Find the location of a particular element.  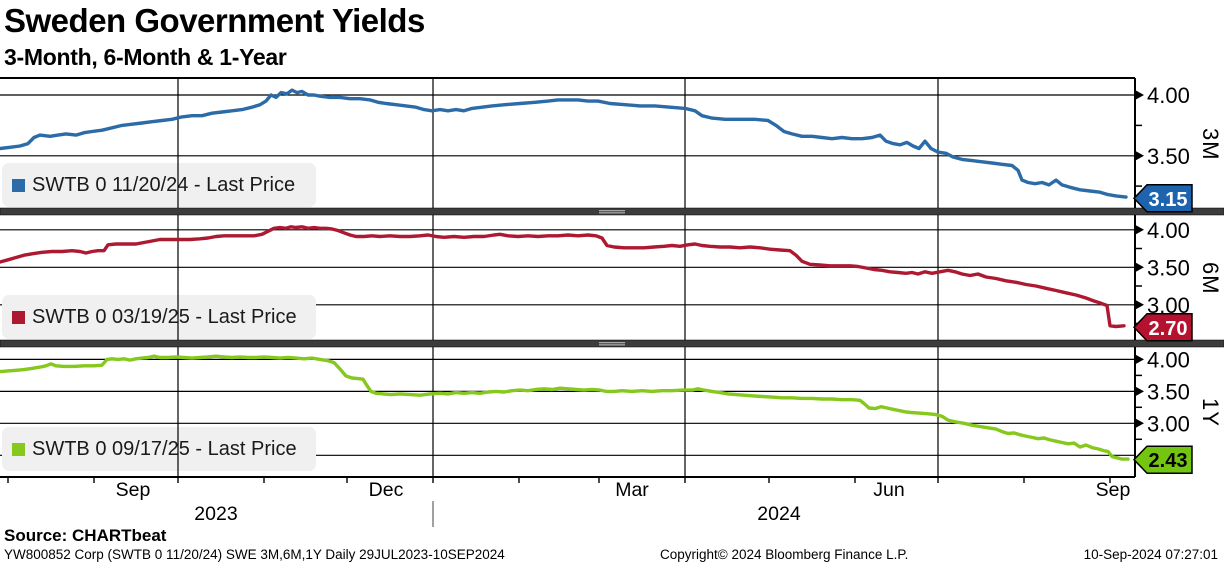

month-label-mar: Mar is located at coordinates (632, 490).